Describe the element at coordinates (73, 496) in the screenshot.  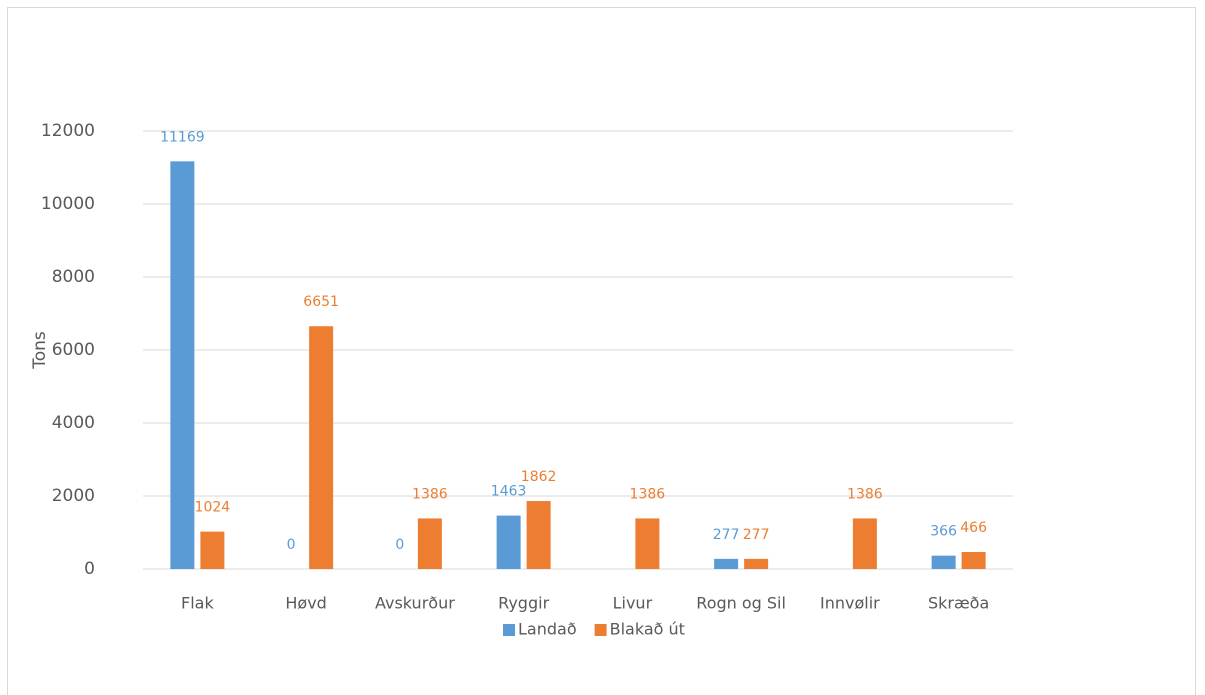
I see `y-tick-label: 2000` at that location.